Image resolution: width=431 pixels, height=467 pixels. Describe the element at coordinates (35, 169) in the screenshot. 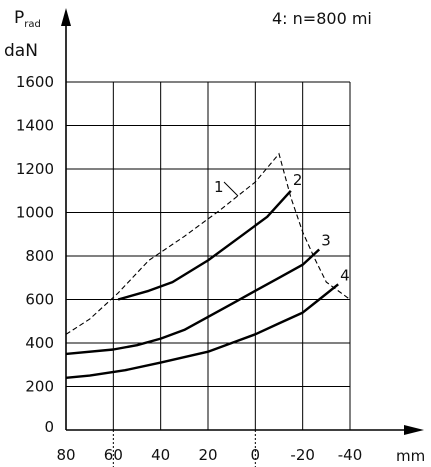

I see `y-tick-label: 1200` at that location.